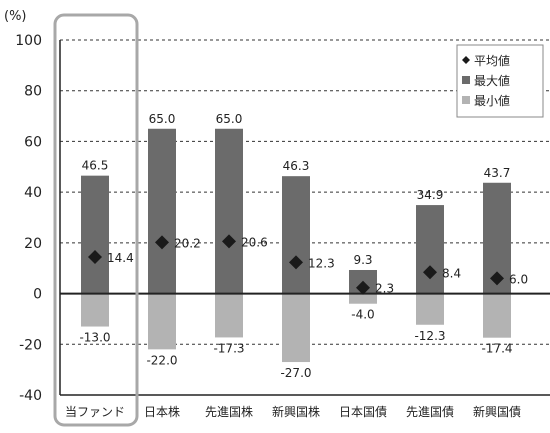 The height and width of the screenshot is (433, 550). Describe the element at coordinates (30, 396) in the screenshot. I see `y-tick-label: -40` at that location.